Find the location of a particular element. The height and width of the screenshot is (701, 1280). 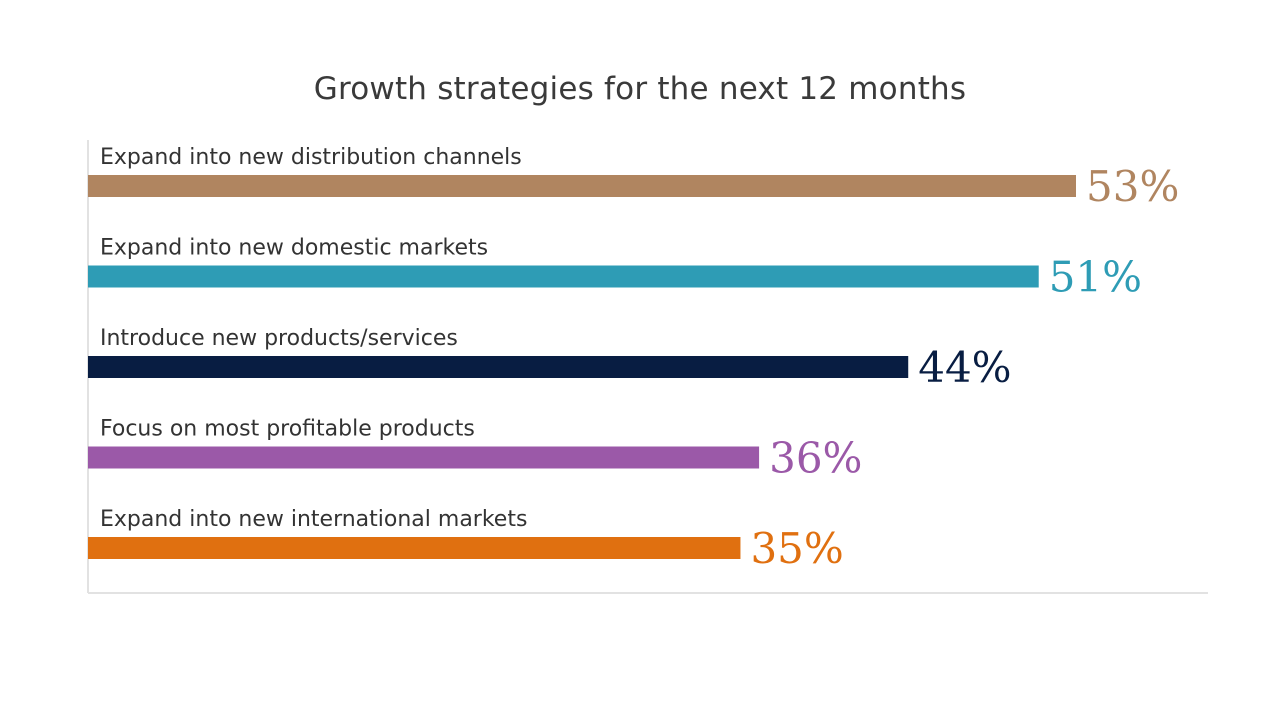

value-label: 51% is located at coordinates (1095, 277).